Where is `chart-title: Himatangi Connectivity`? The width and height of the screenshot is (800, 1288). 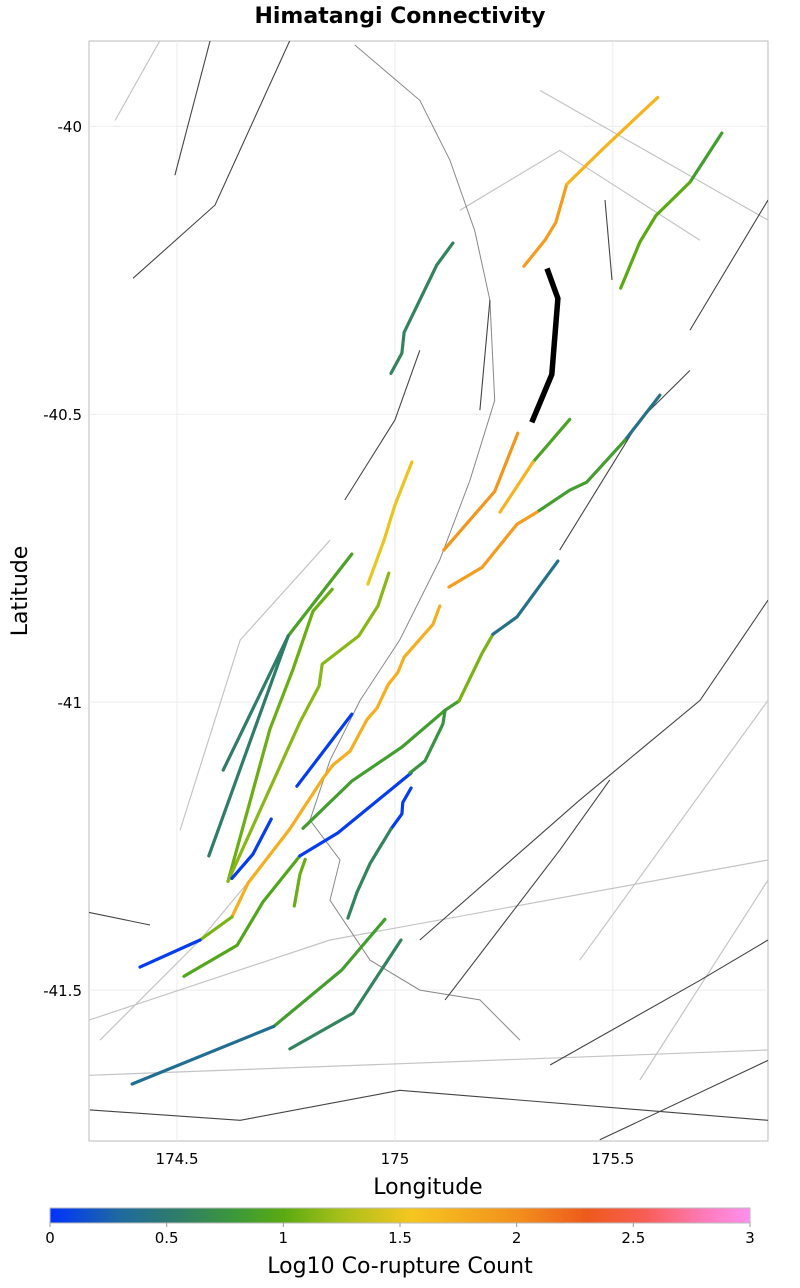 chart-title: Himatangi Connectivity is located at coordinates (399, 16).